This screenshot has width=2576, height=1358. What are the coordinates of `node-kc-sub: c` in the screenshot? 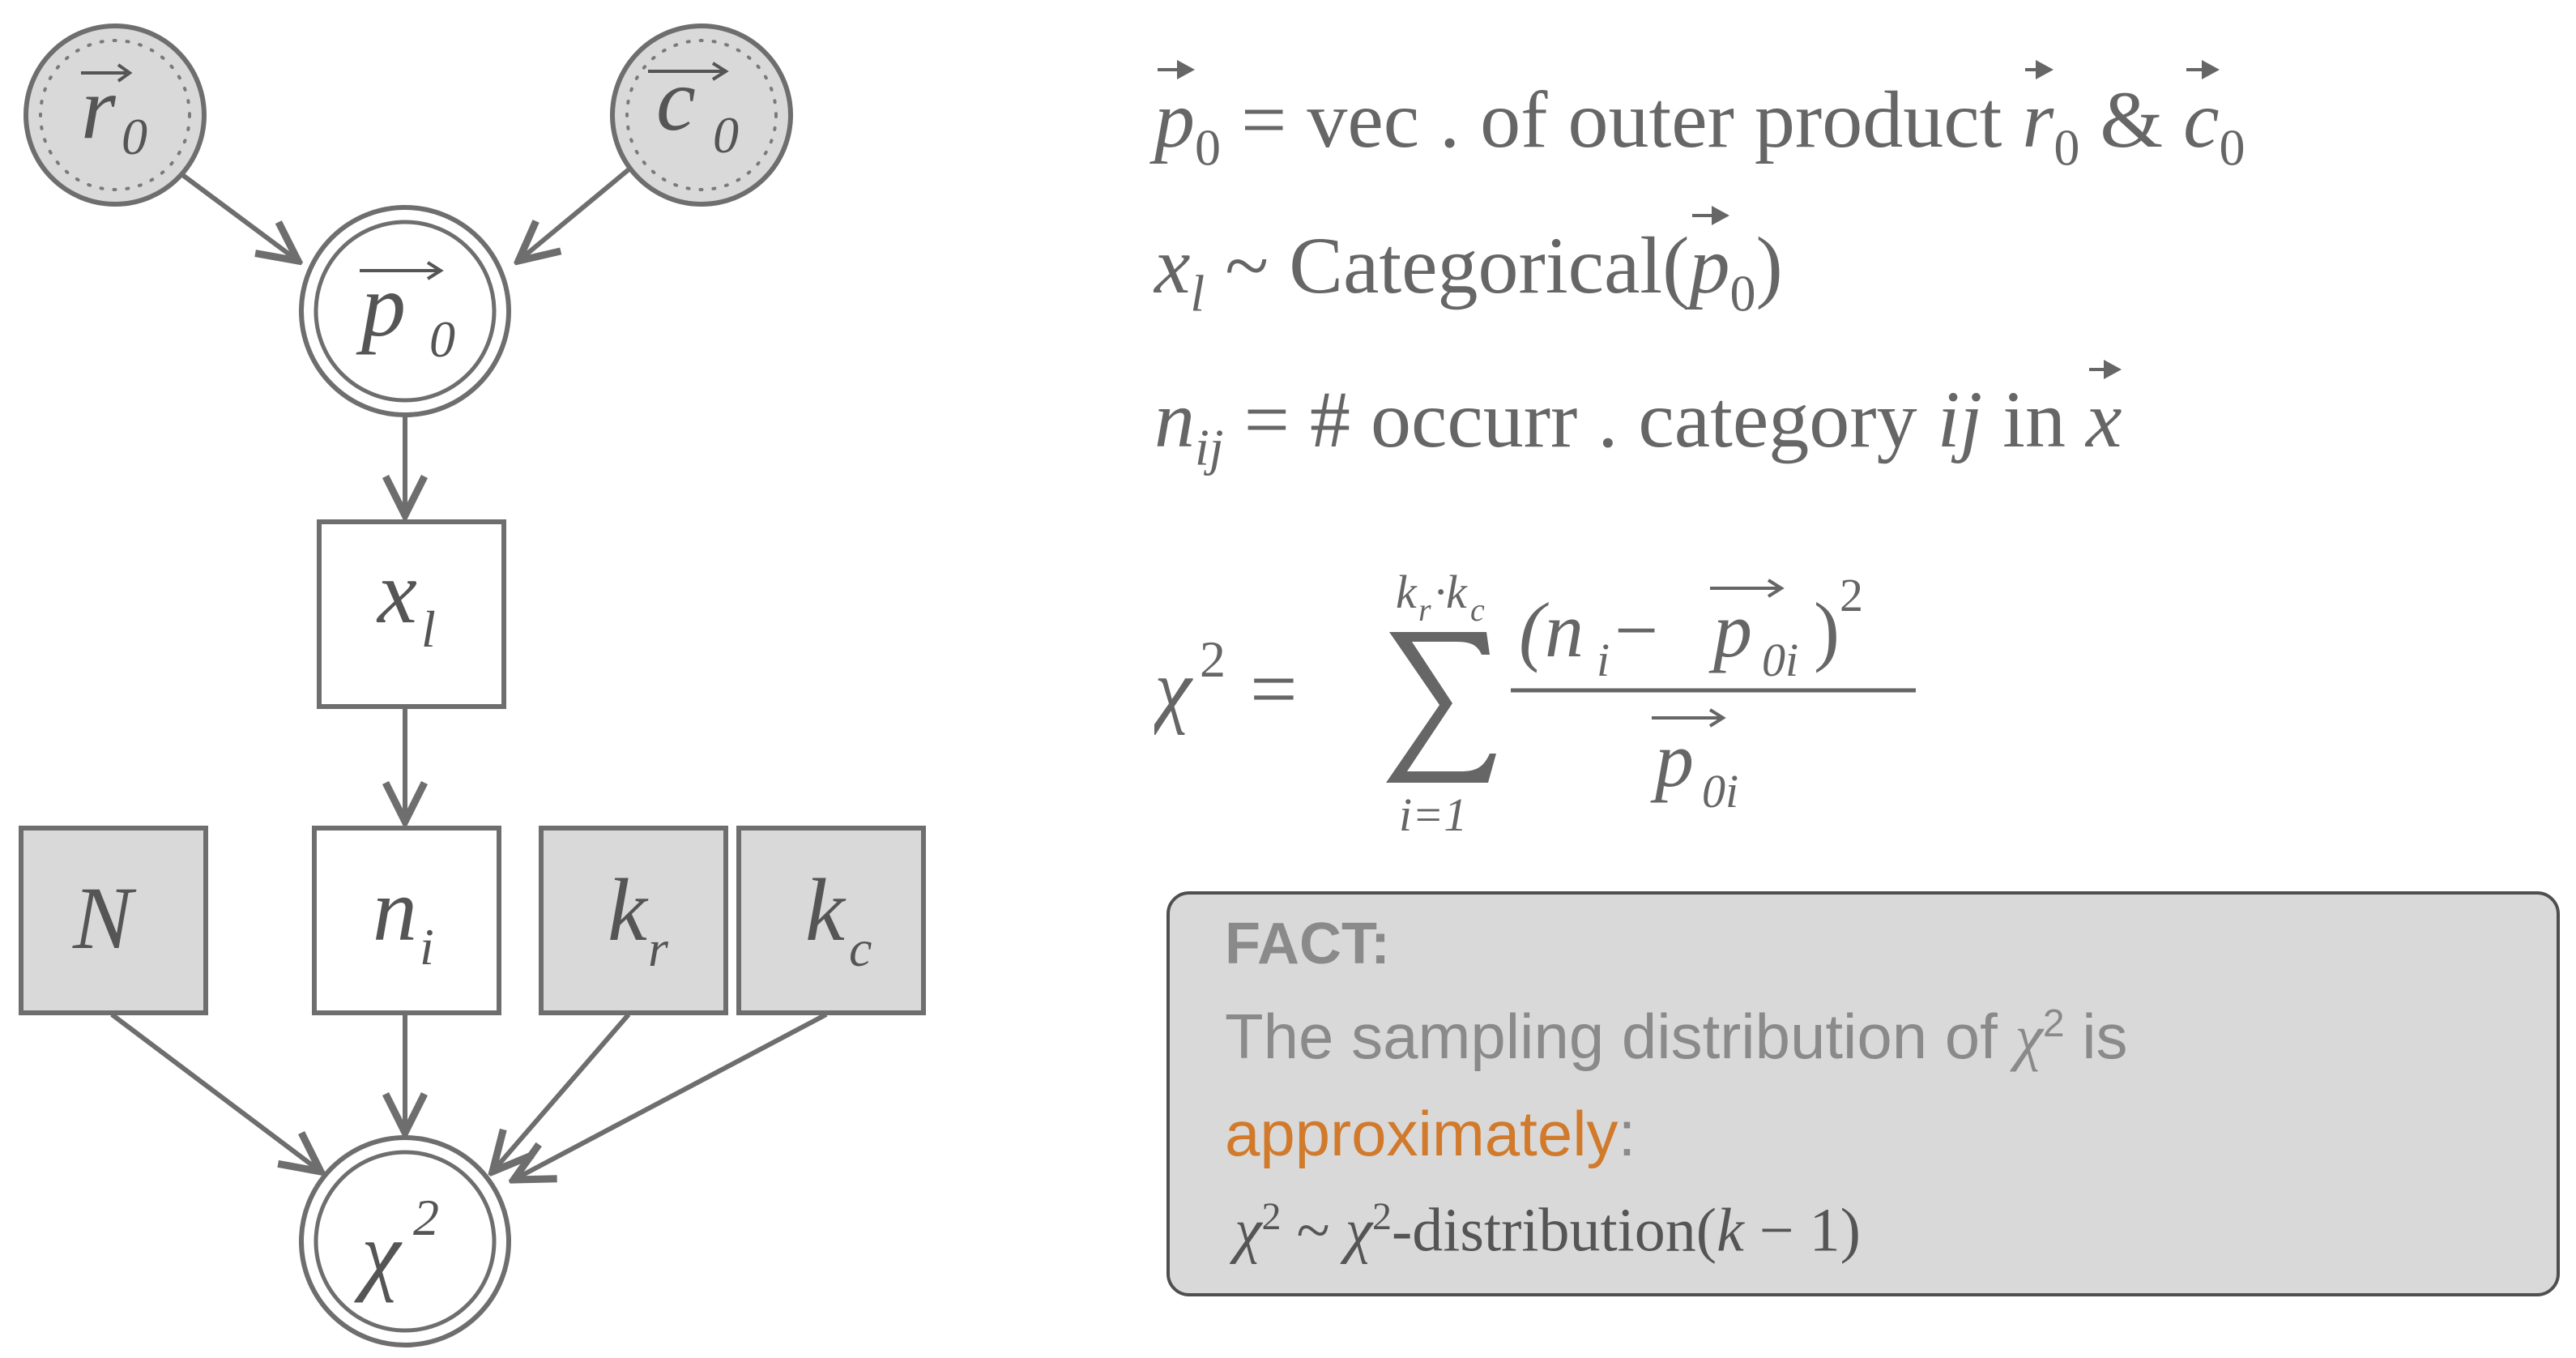 It's located at (861, 949).